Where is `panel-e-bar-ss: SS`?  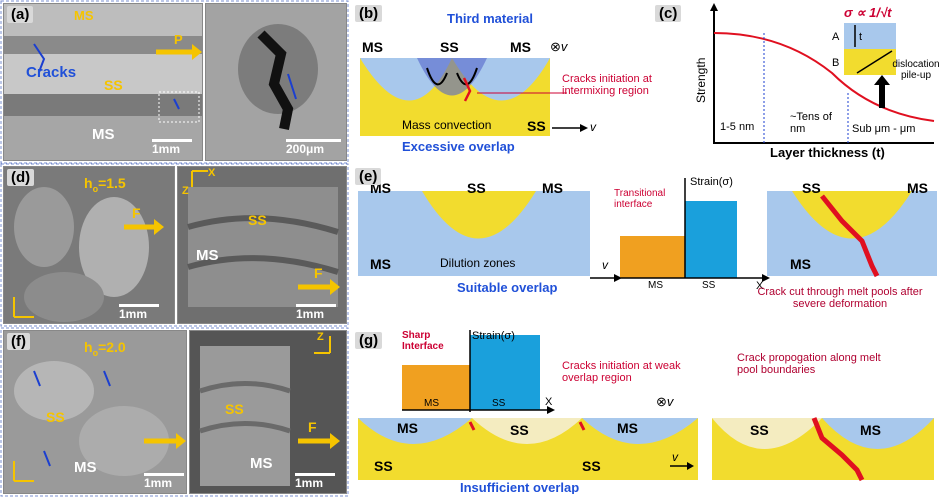
panel-e-bar-ss: SS is located at coordinates (709, 285).